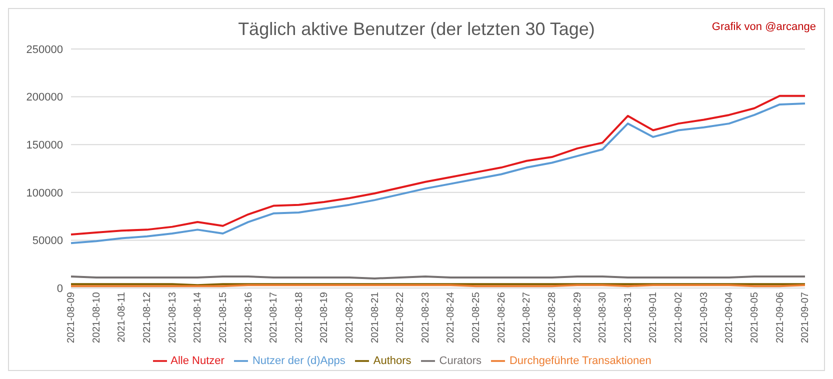 Image resolution: width=833 pixels, height=379 pixels. Describe the element at coordinates (148, 318) in the screenshot. I see `x-tick-label: 2021-08-12` at that location.